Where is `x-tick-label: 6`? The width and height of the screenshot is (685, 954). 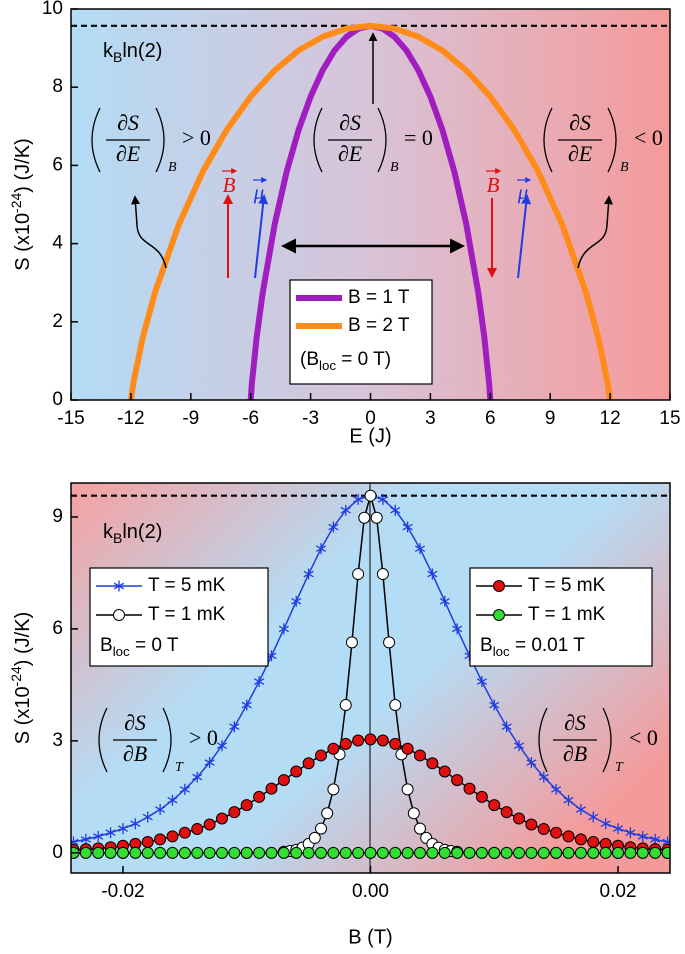
x-tick-label: 6 is located at coordinates (490, 418).